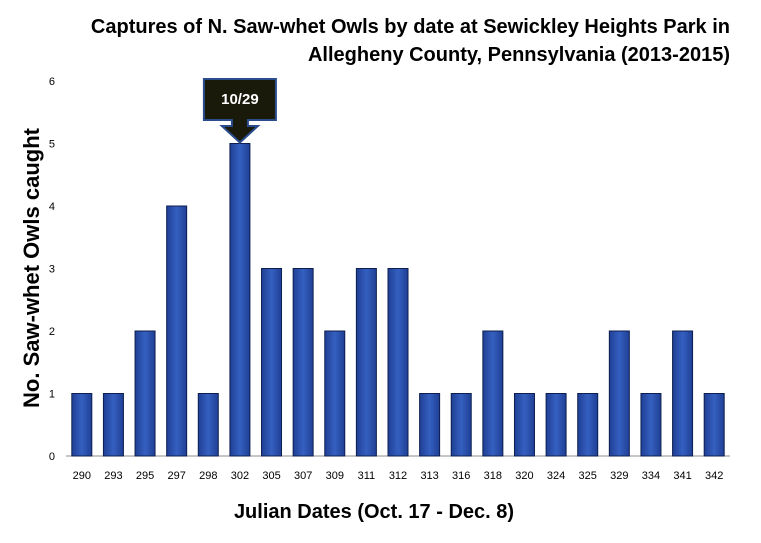 The image size is (761, 543). Describe the element at coordinates (52, 145) in the screenshot. I see `y-tick-label: 5` at that location.